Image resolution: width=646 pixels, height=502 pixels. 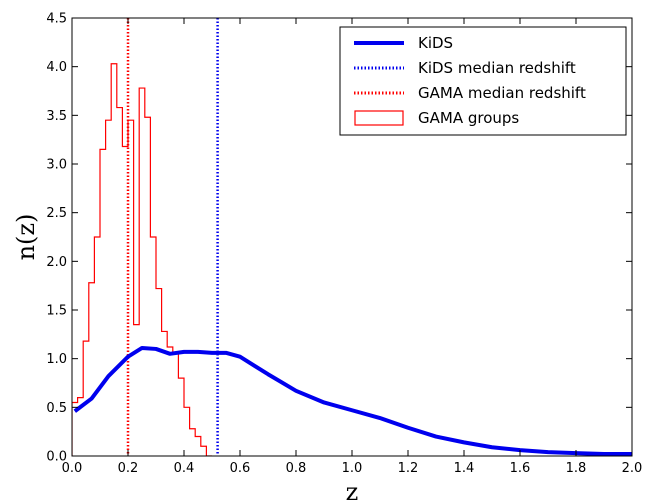 What do you see at coordinates (56, 311) in the screenshot?
I see `y-tick-label: 1.5` at bounding box center [56, 311].